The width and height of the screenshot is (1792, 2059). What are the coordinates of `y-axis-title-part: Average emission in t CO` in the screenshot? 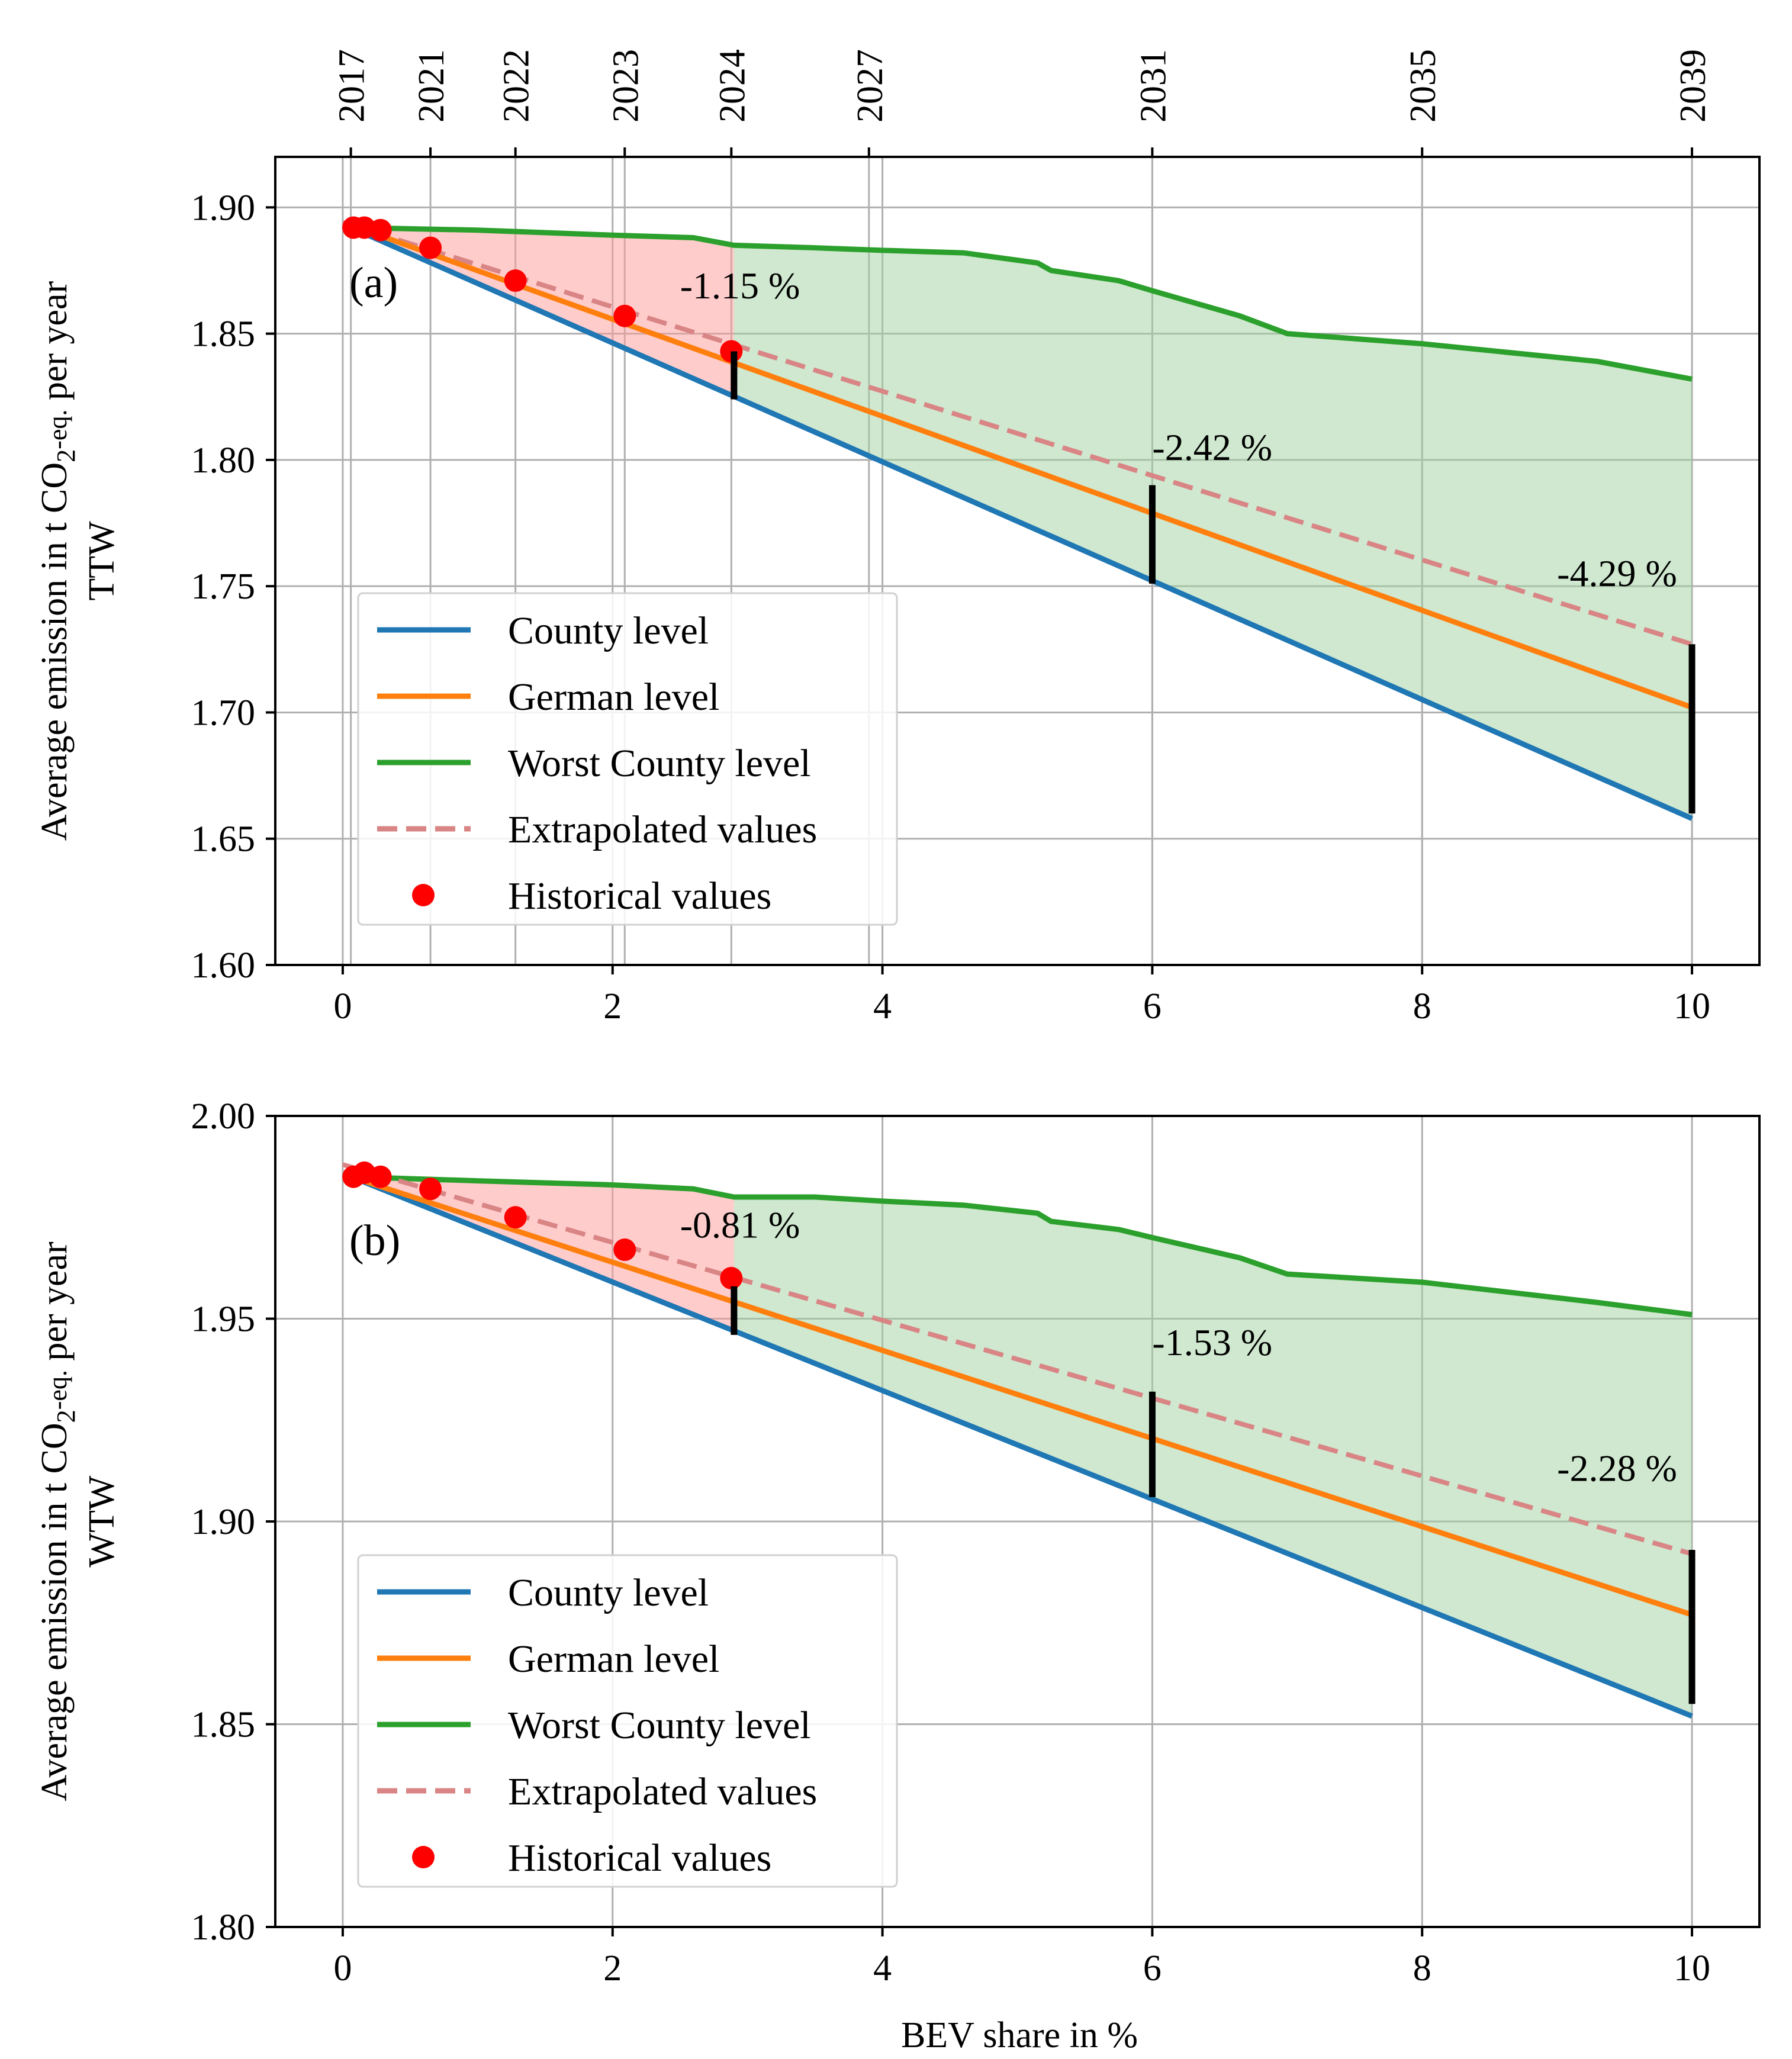 It's located at (55, 651).